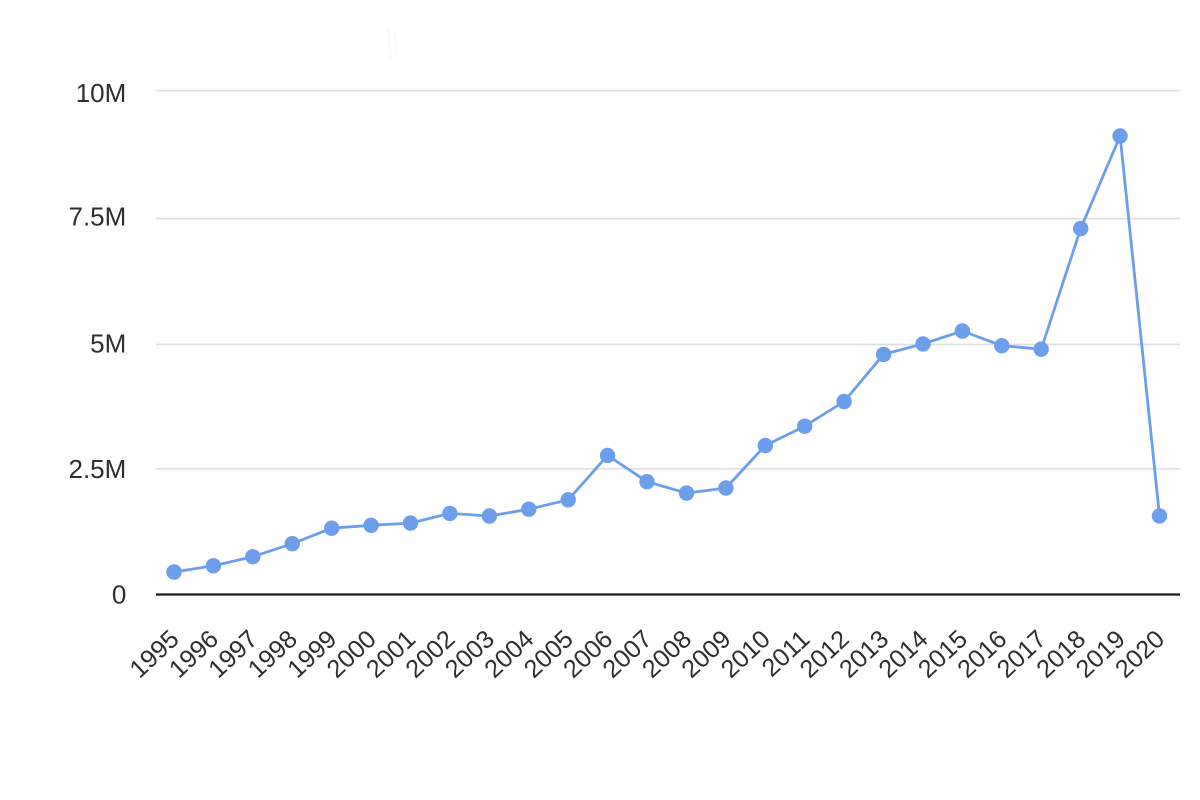 This screenshot has height=800, width=1200. Describe the element at coordinates (97, 217) in the screenshot. I see `svg-text: 7.5M` at that location.